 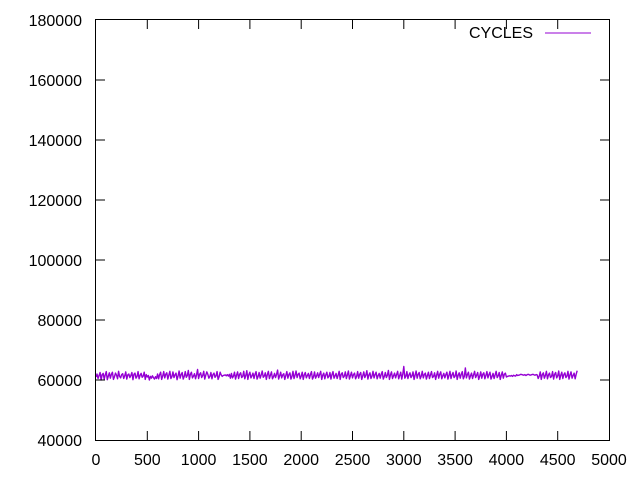 I want to click on x-tick-label: 5000, so click(x=609, y=460).